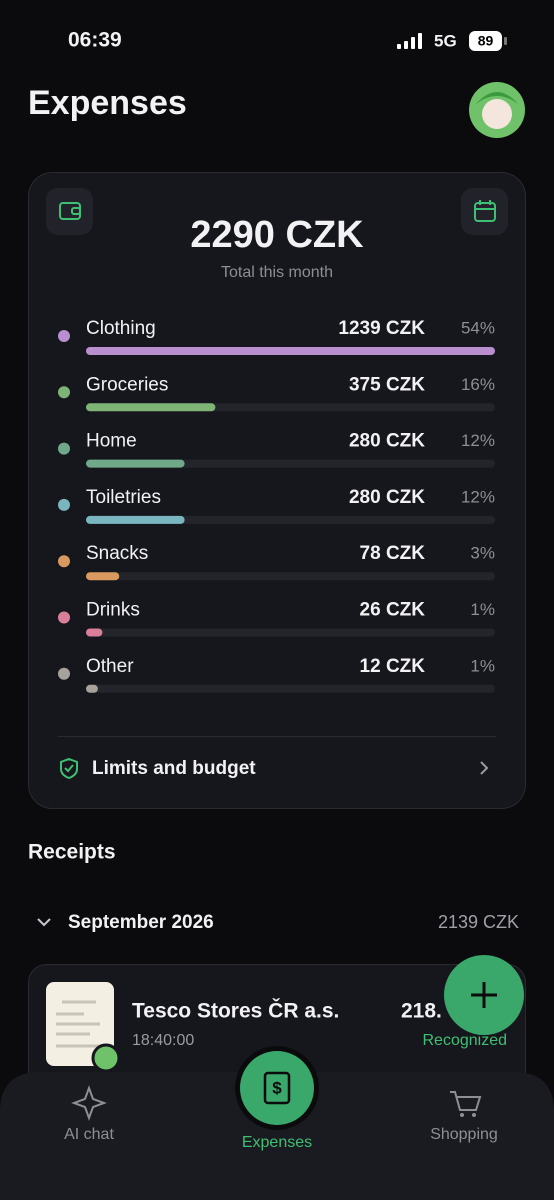 The image size is (554, 1200). What do you see at coordinates (121, 328) in the screenshot?
I see `category-name: Clothing` at bounding box center [121, 328].